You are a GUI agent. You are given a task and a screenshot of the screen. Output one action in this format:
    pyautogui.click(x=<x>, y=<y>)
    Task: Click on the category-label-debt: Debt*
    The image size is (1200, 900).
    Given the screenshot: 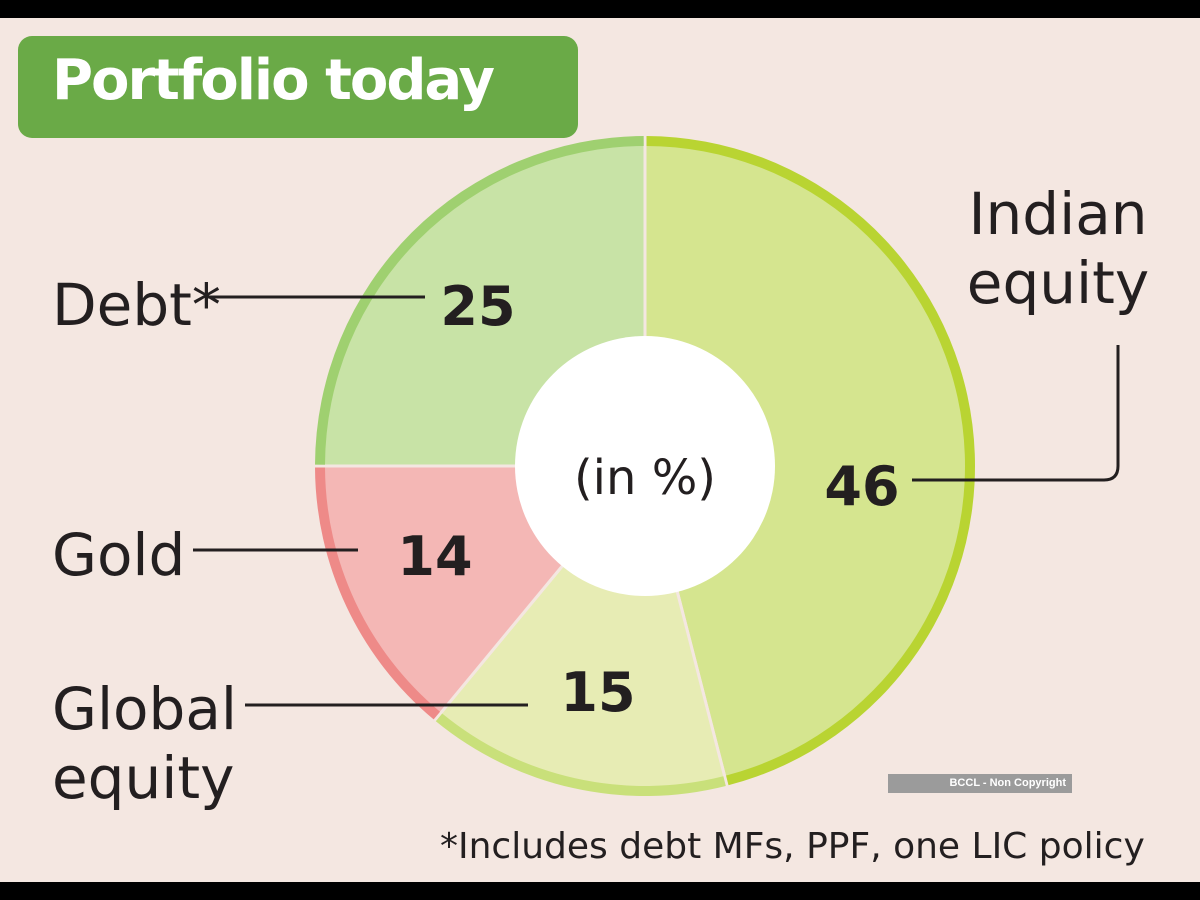 What is the action you would take?
    pyautogui.click(x=136, y=305)
    